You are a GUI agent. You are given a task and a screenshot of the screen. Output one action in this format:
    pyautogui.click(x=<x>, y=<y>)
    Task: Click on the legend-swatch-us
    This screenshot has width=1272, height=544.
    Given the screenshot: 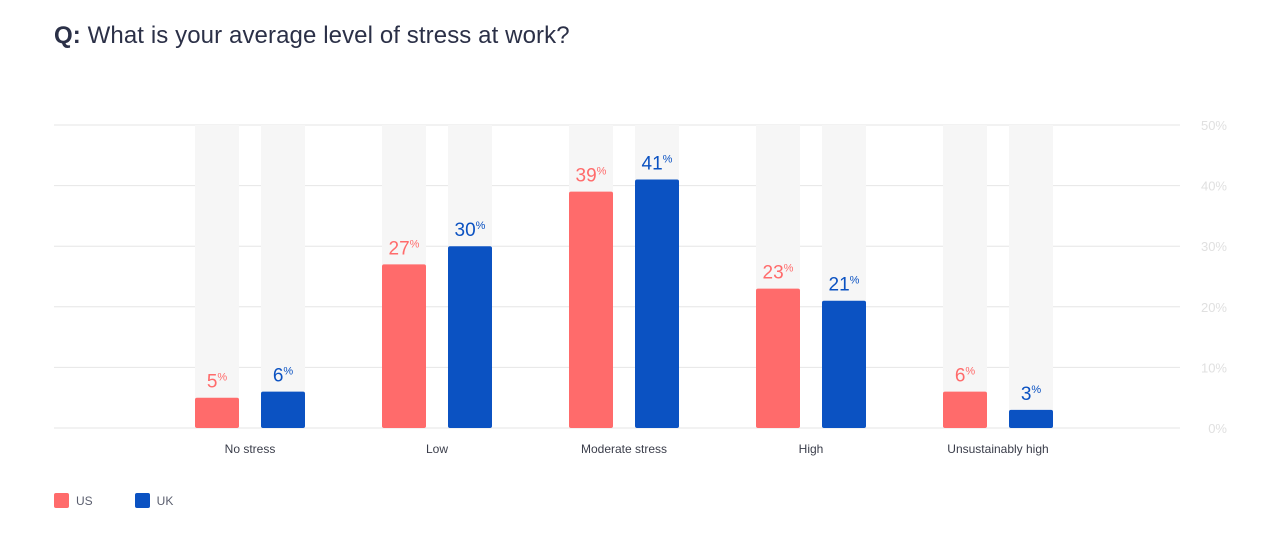 What is the action you would take?
    pyautogui.click(x=61, y=500)
    